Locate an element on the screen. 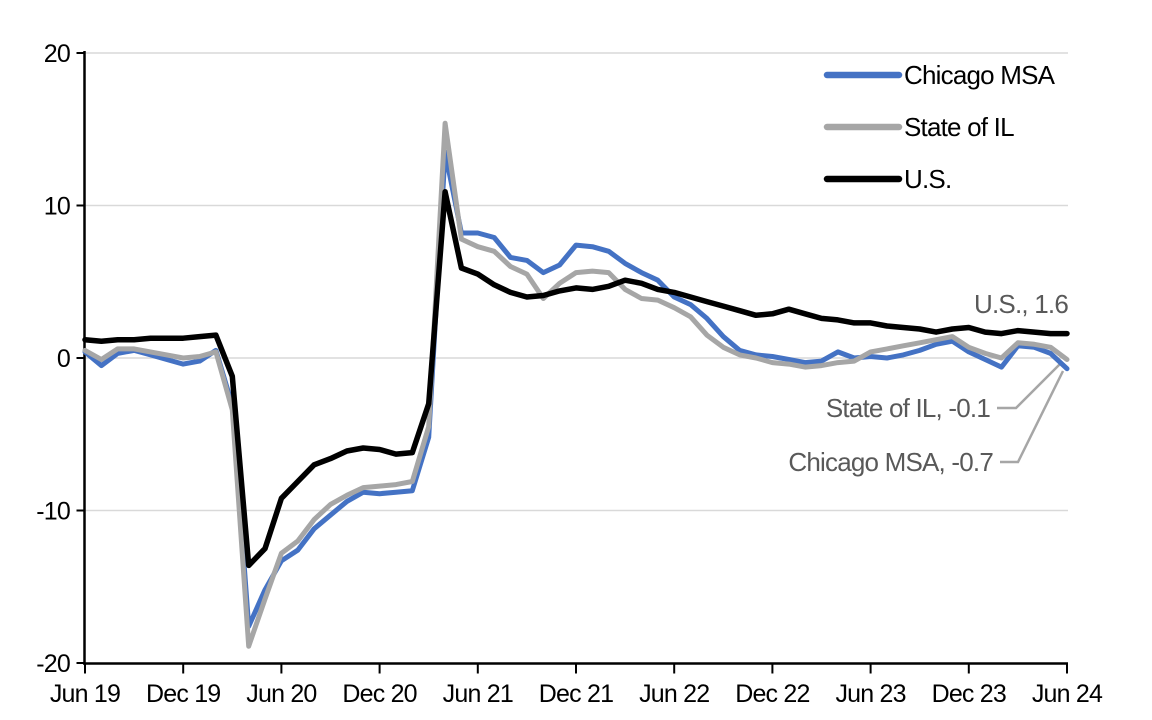 This screenshot has height=720, width=1152. legend-label-u-s: U.S. is located at coordinates (927, 179).